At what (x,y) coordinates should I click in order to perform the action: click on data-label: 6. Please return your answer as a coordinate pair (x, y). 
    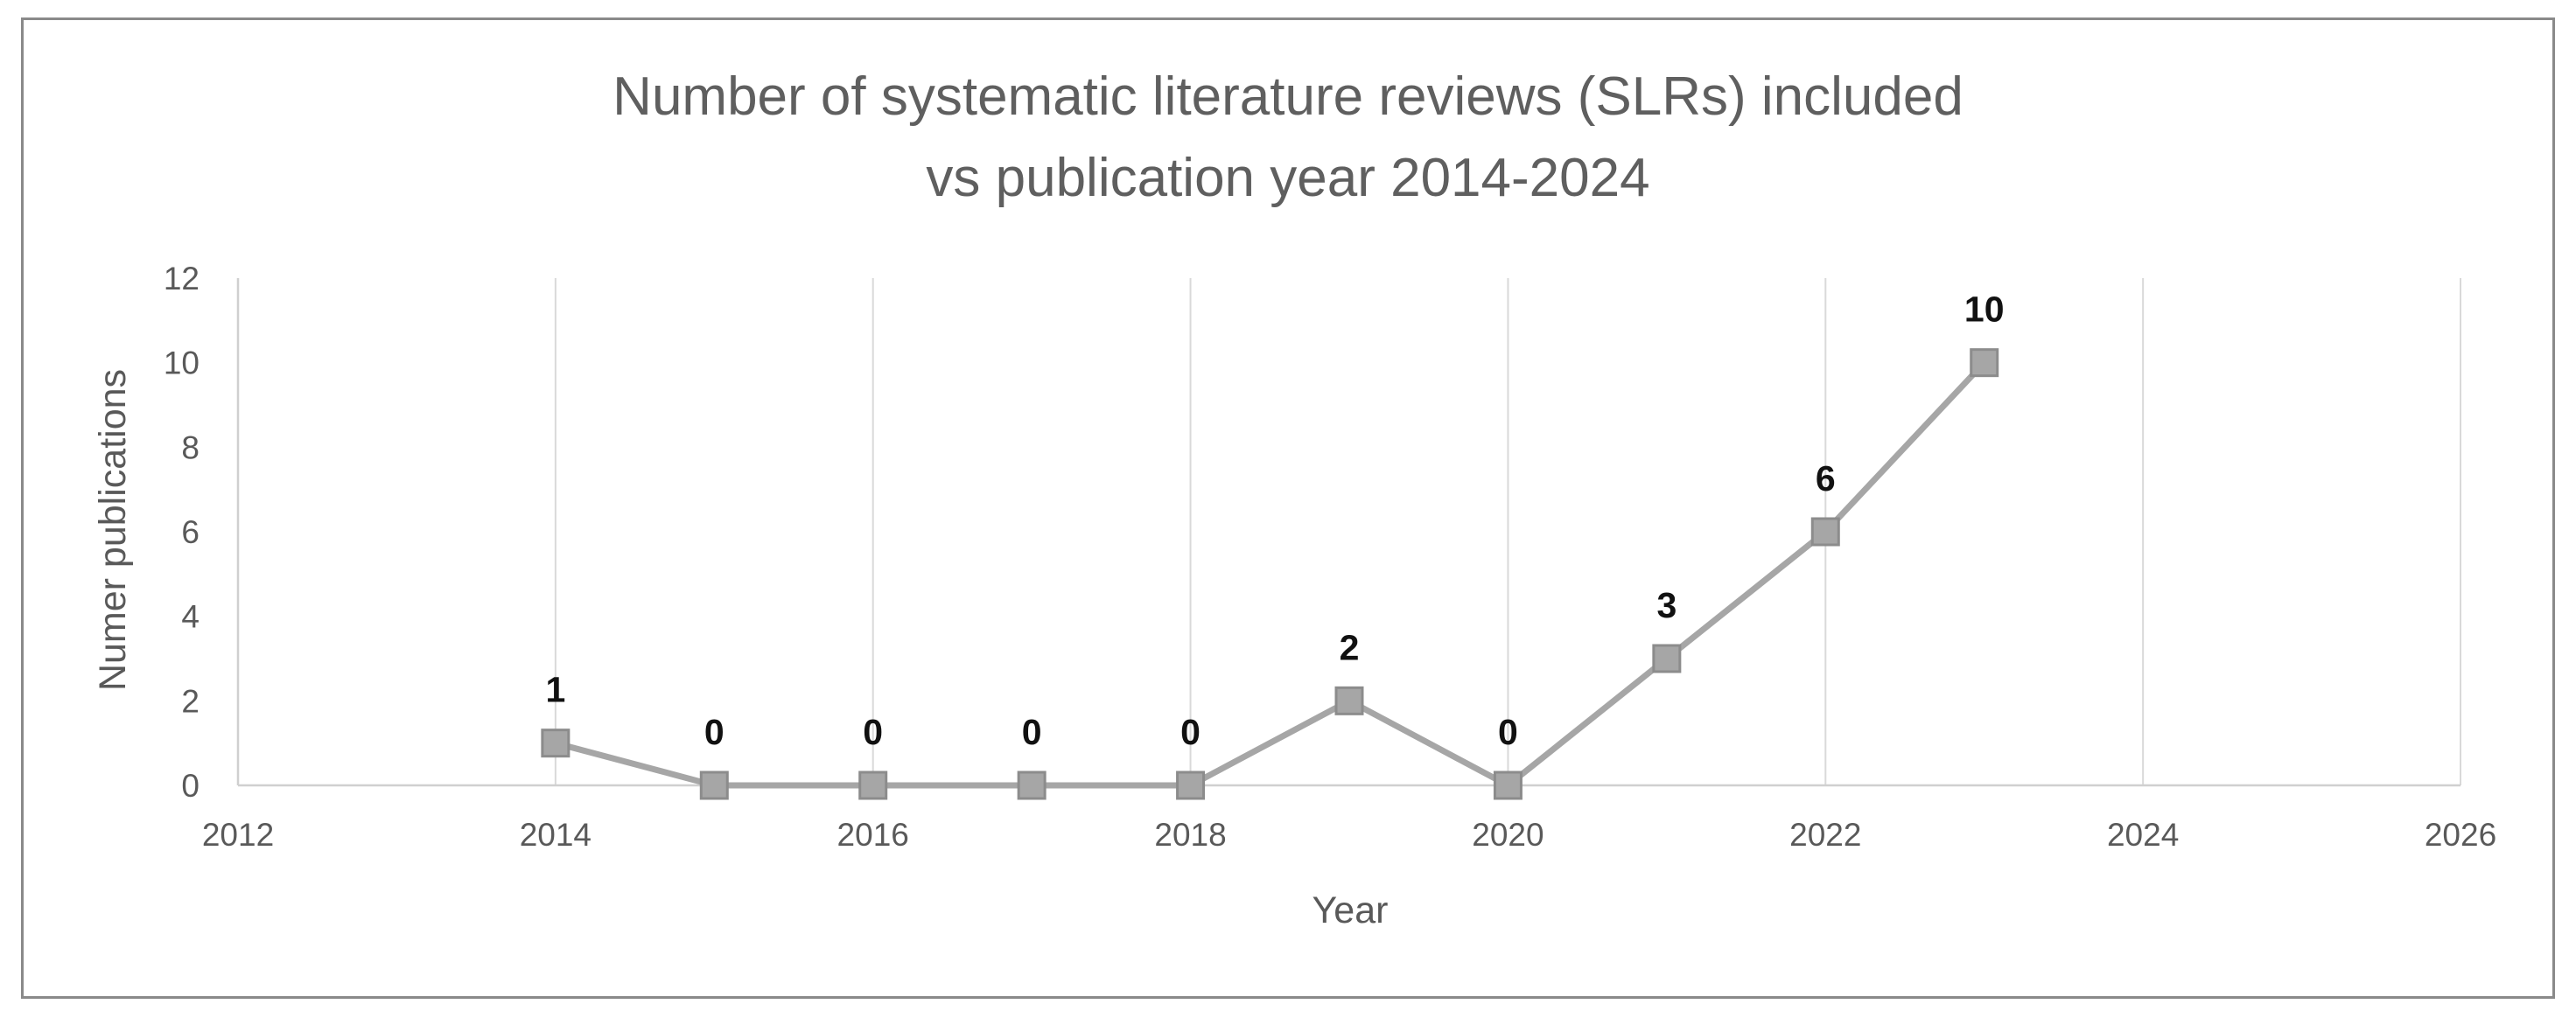
    Looking at the image, I should click on (1826, 479).